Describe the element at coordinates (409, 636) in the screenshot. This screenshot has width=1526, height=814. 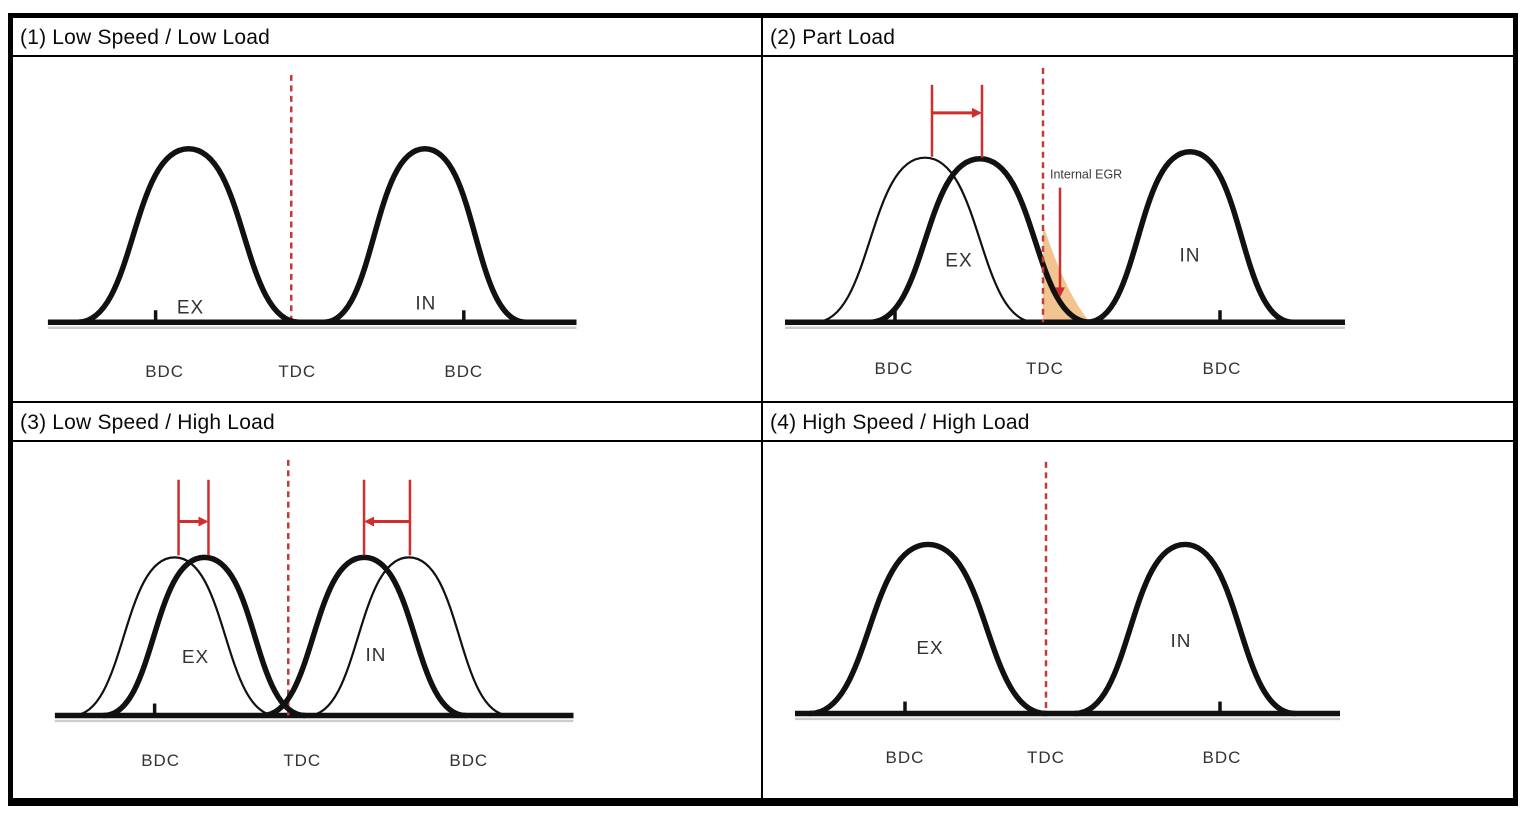
I see `in-valve-lift-curve-original` at that location.